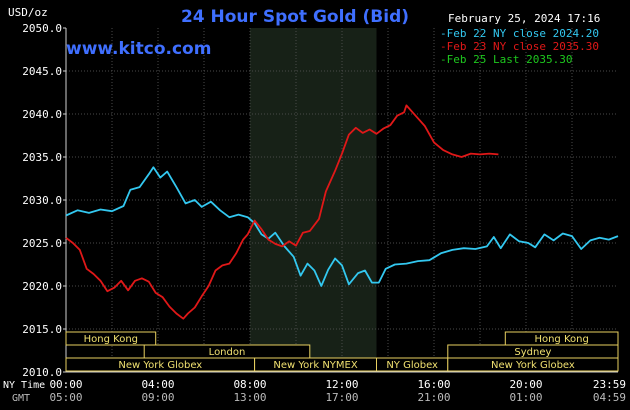  What do you see at coordinates (525, 384) in the screenshot?
I see `x-tick-label-ny: 20:00` at bounding box center [525, 384].